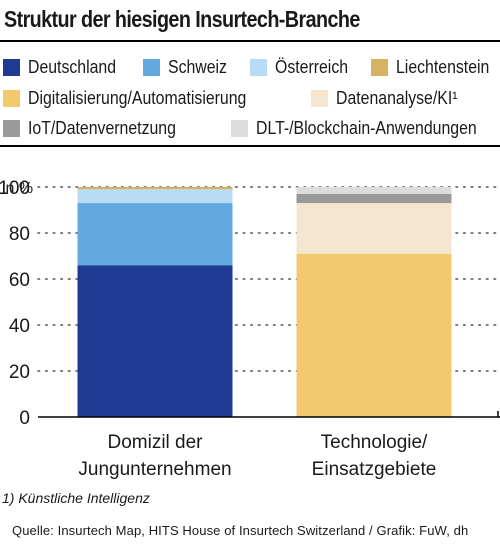  Describe the element at coordinates (151, 67) in the screenshot. I see `legend-swatch-schweiz` at that location.